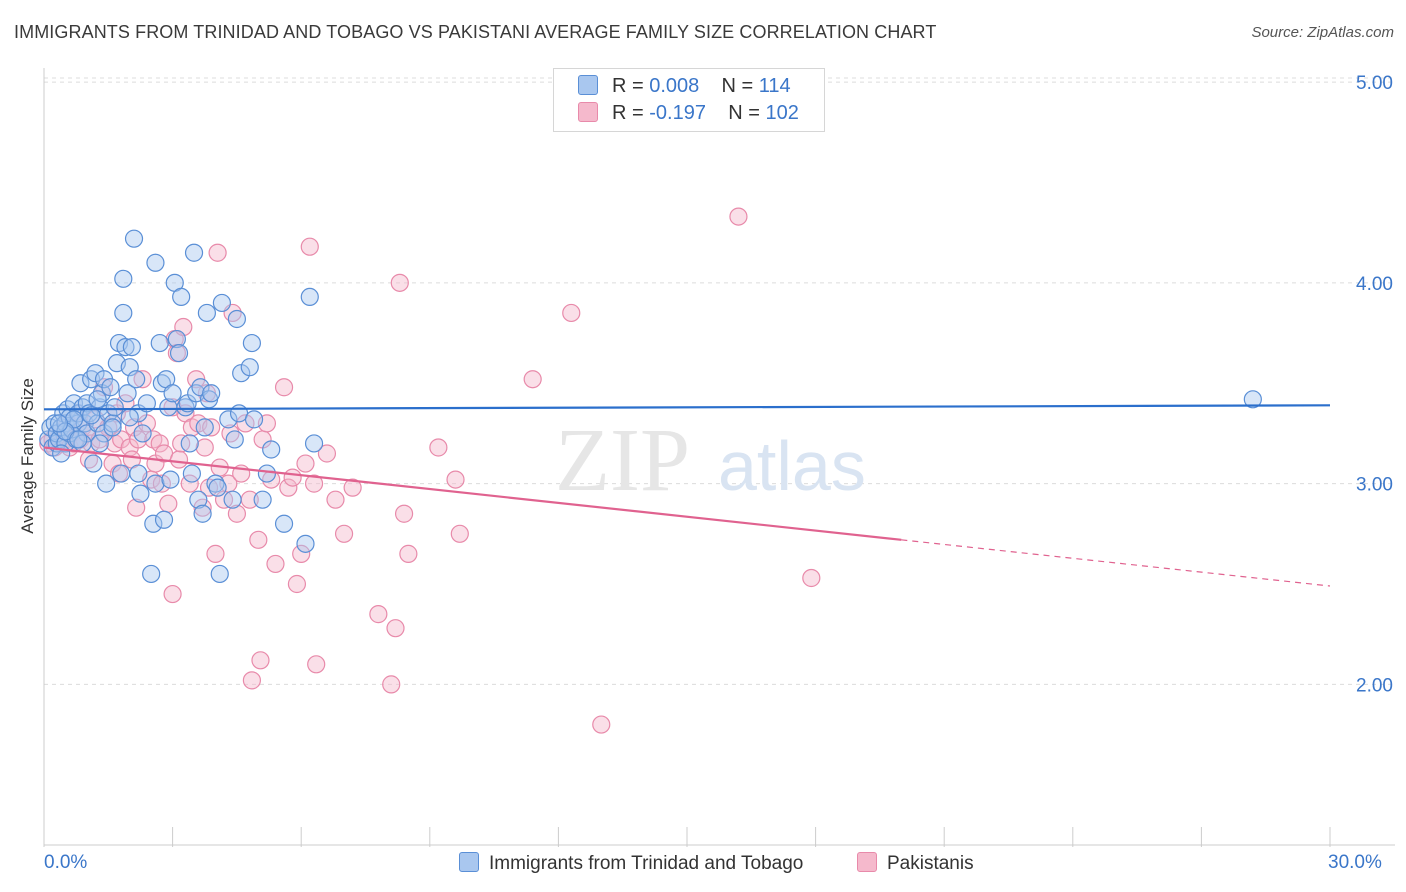 This screenshot has width=1406, height=892. What do you see at coordinates (1374, 83) in the screenshot?
I see `y-tick-label: 5.00` at bounding box center [1374, 83].